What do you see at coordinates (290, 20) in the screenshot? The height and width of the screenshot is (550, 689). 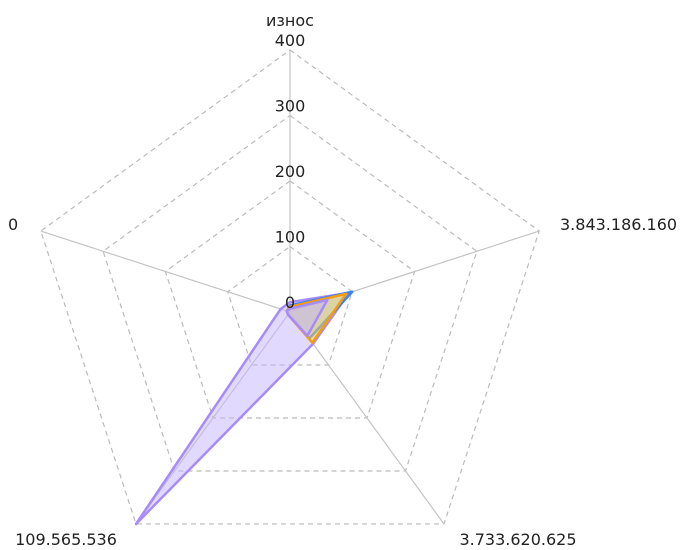 I see `axis-label: износ` at bounding box center [290, 20].